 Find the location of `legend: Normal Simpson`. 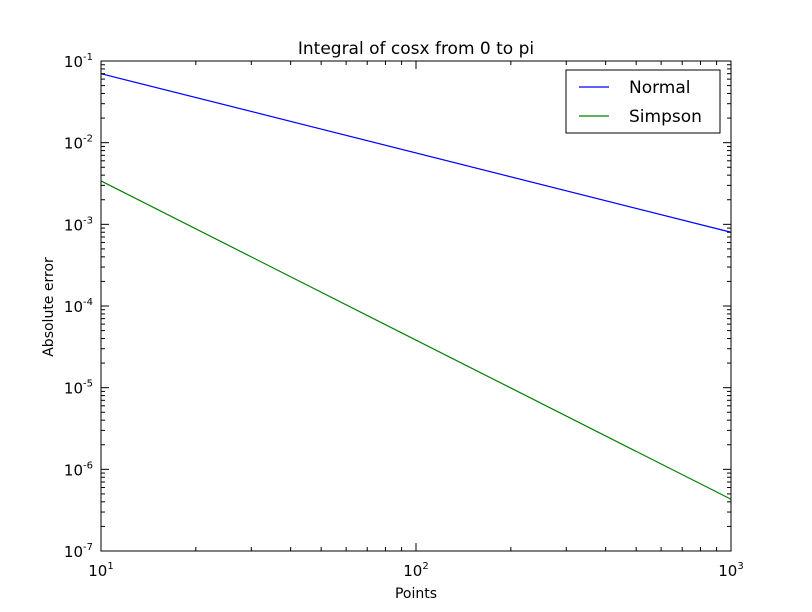

legend: Normal Simpson is located at coordinates (643, 101).